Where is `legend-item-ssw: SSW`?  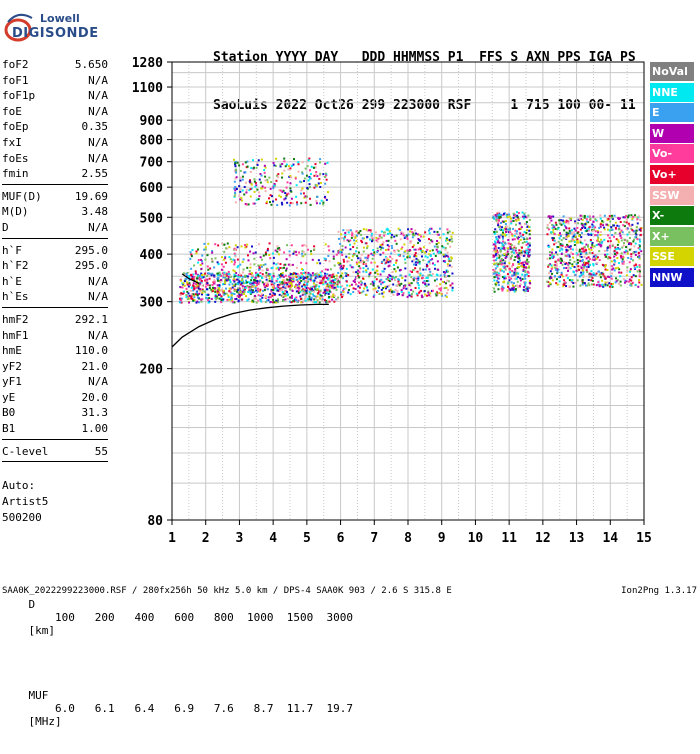 legend-item-ssw: SSW is located at coordinates (672, 195).